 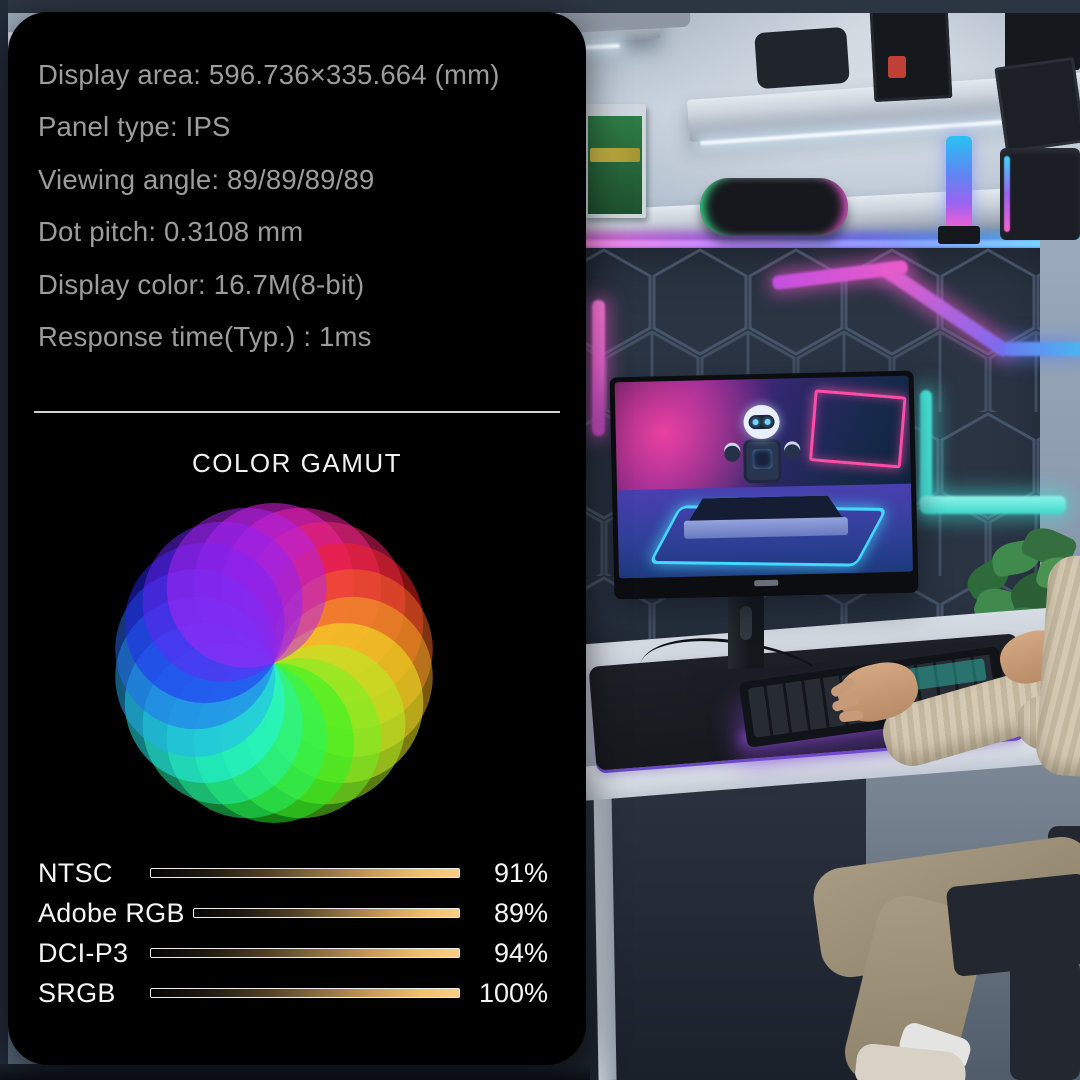 I want to click on color-gamut-wheel, so click(x=274, y=663).